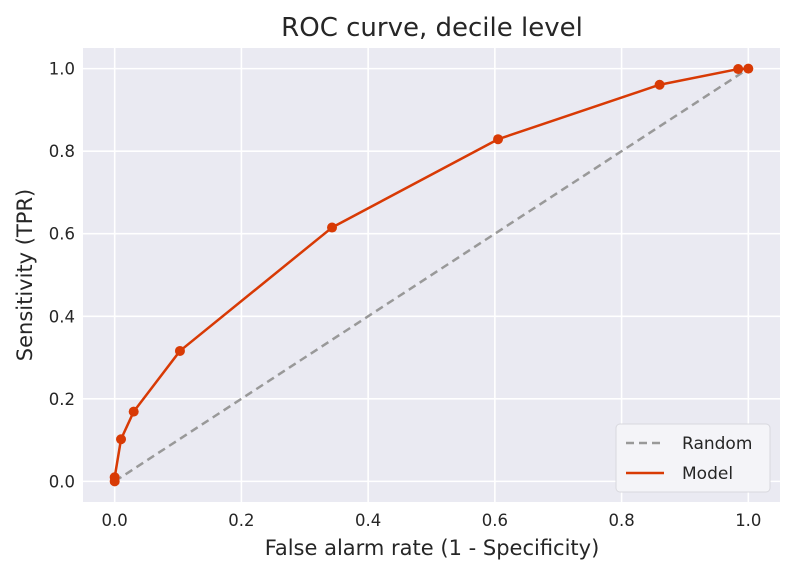 Image resolution: width=795 pixels, height=575 pixels. What do you see at coordinates (432, 548) in the screenshot?
I see `x-axis-label: False alarm rate (1 - Specificity)` at bounding box center [432, 548].